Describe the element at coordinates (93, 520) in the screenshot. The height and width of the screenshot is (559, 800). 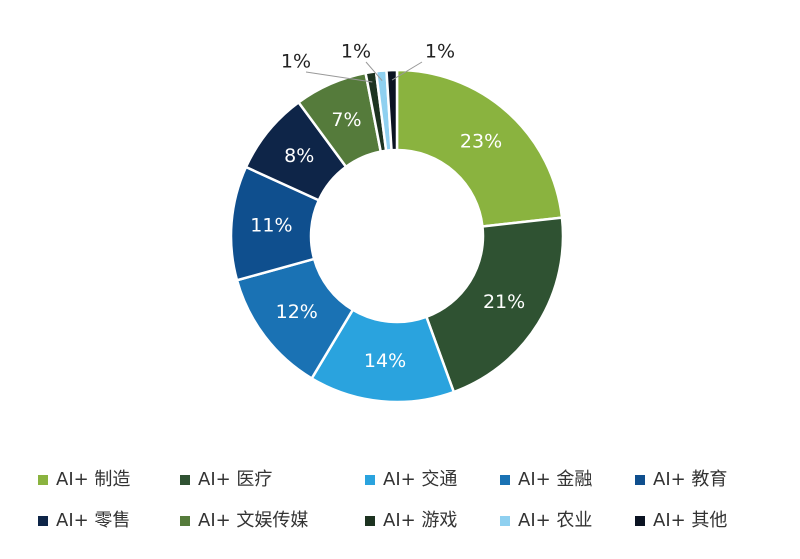
I see `legend-label: AI+ 零售` at that location.